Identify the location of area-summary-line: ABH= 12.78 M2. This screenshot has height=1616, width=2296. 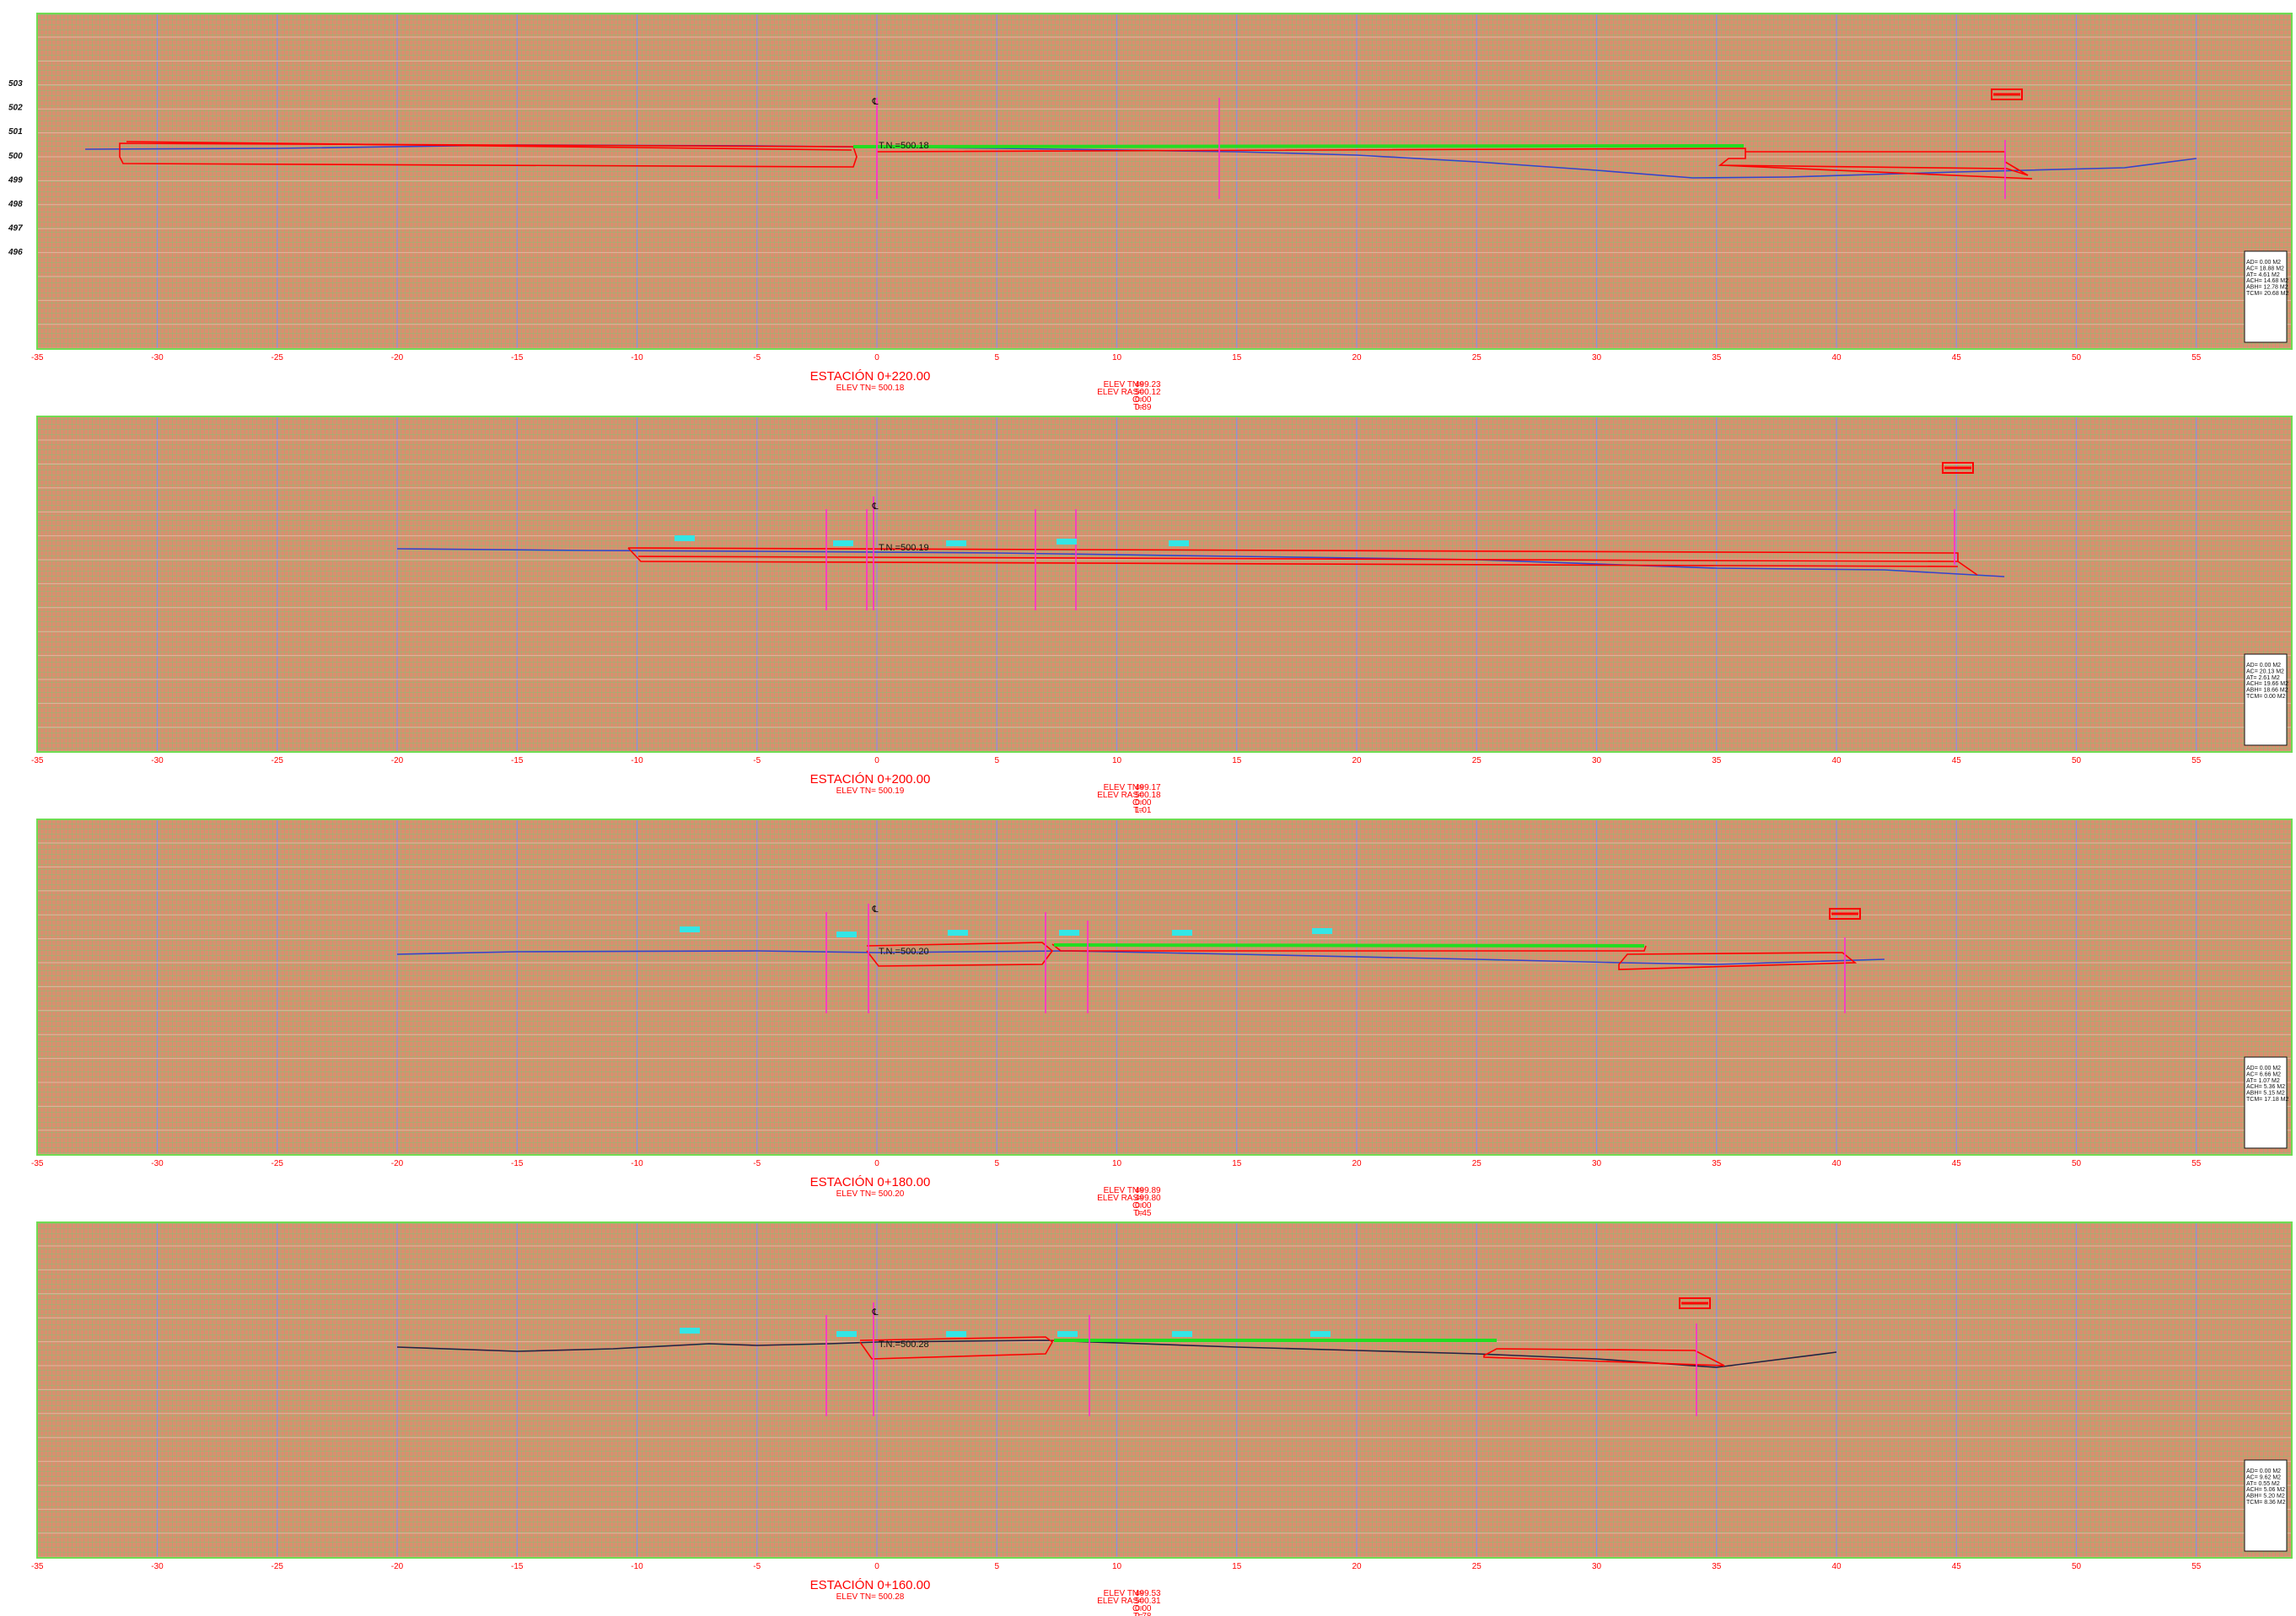
(2267, 288).